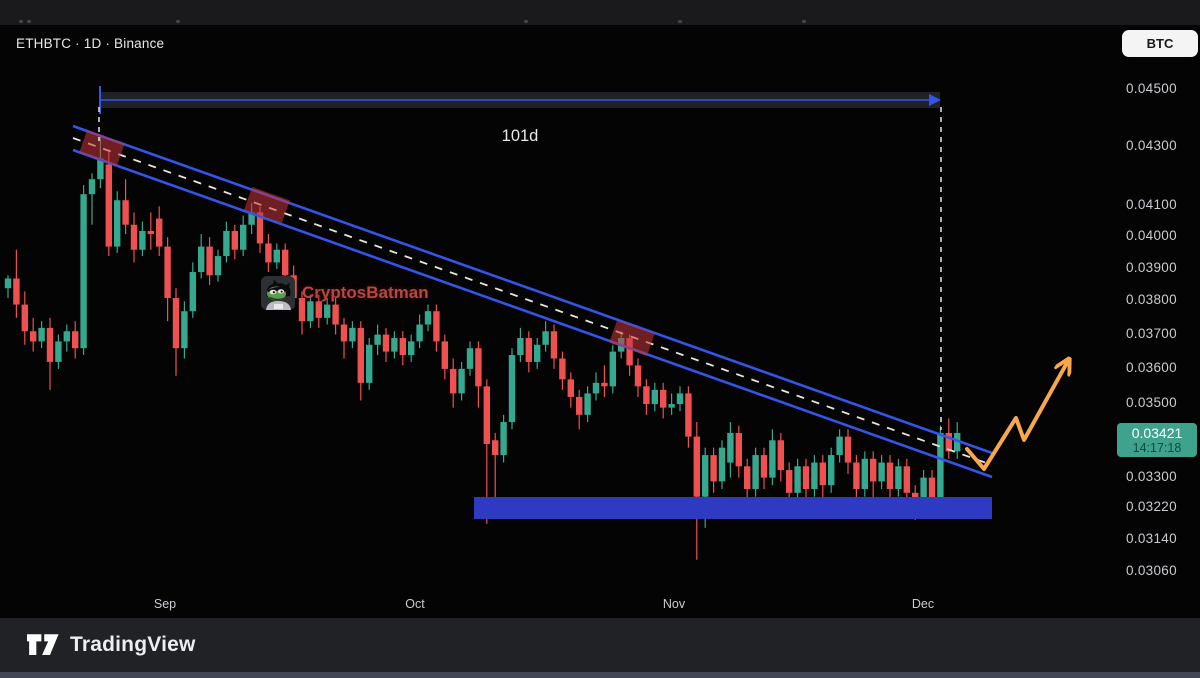 This screenshot has width=1200, height=678. Describe the element at coordinates (1157, 447) in the screenshot. I see `bar-countdown: 14:17:18` at that location.